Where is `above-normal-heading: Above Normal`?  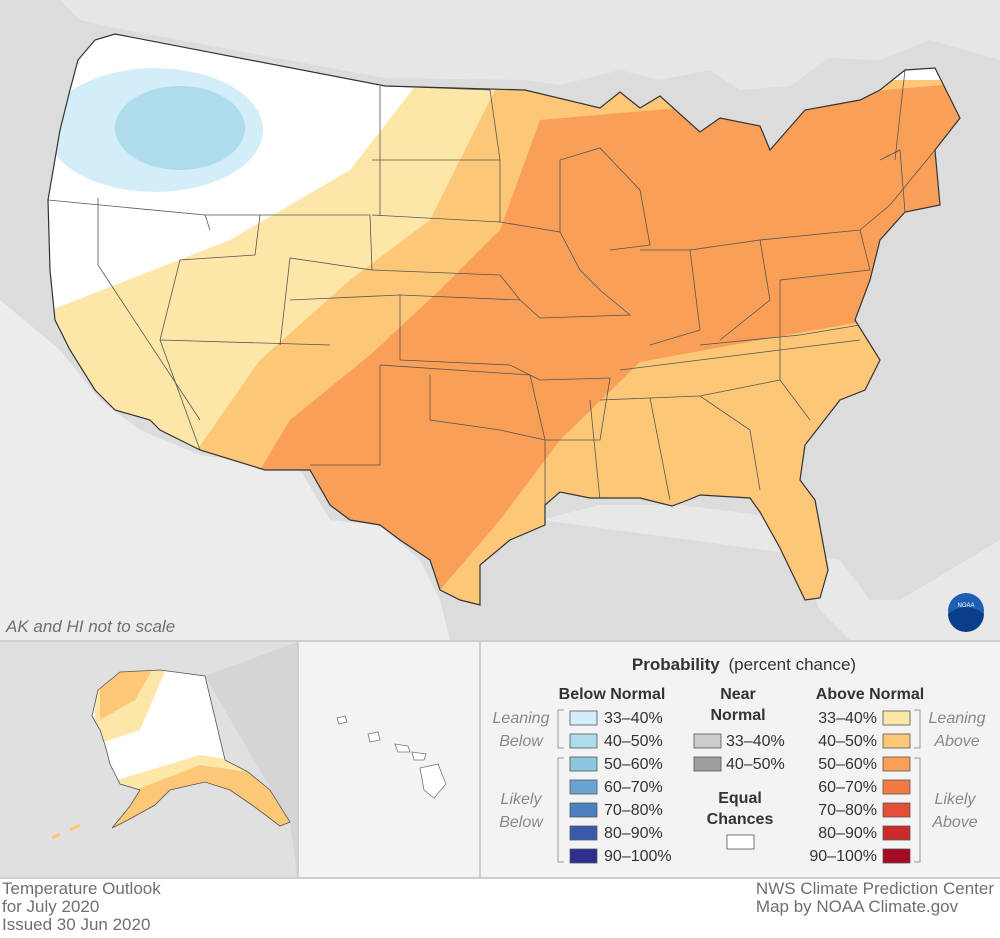
above-normal-heading: Above Normal is located at coordinates (870, 694).